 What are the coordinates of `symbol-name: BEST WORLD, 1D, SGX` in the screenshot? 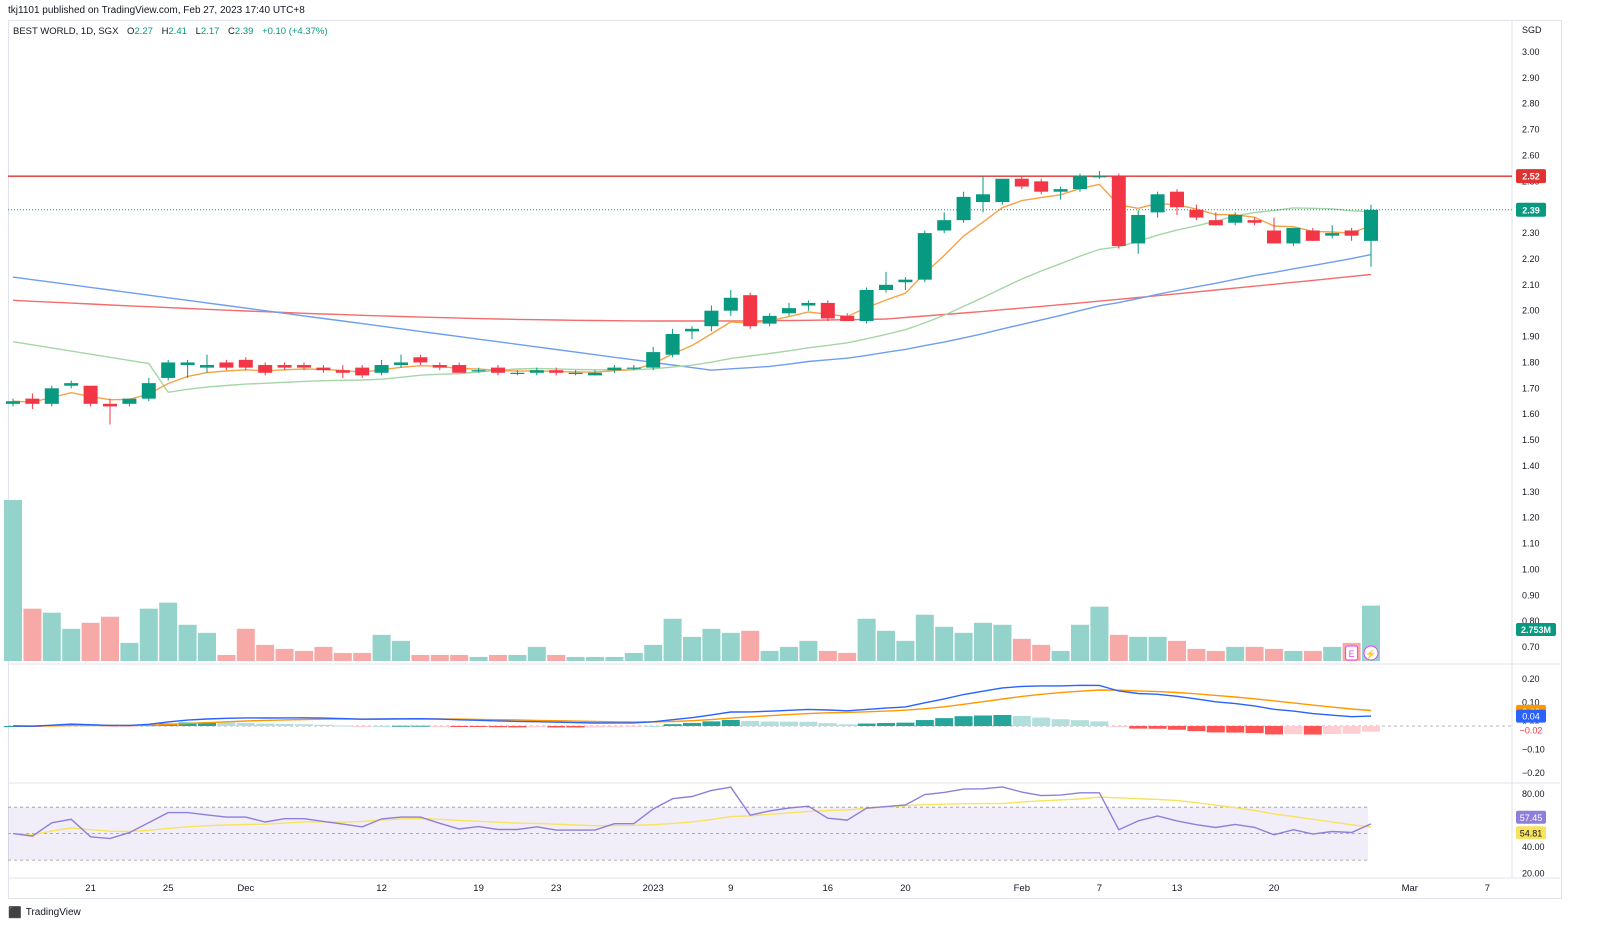 It's located at (66, 31).